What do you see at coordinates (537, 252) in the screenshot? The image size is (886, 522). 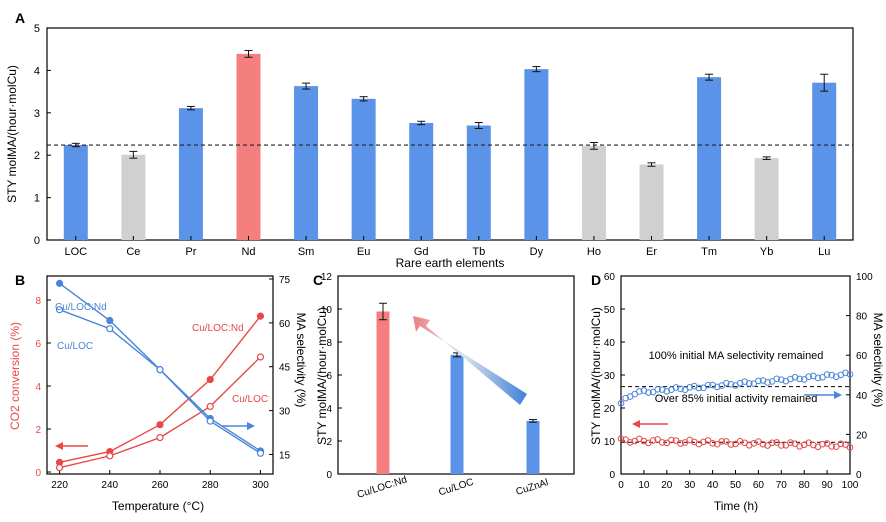 I see `x-tick-label: Dy` at bounding box center [537, 252].